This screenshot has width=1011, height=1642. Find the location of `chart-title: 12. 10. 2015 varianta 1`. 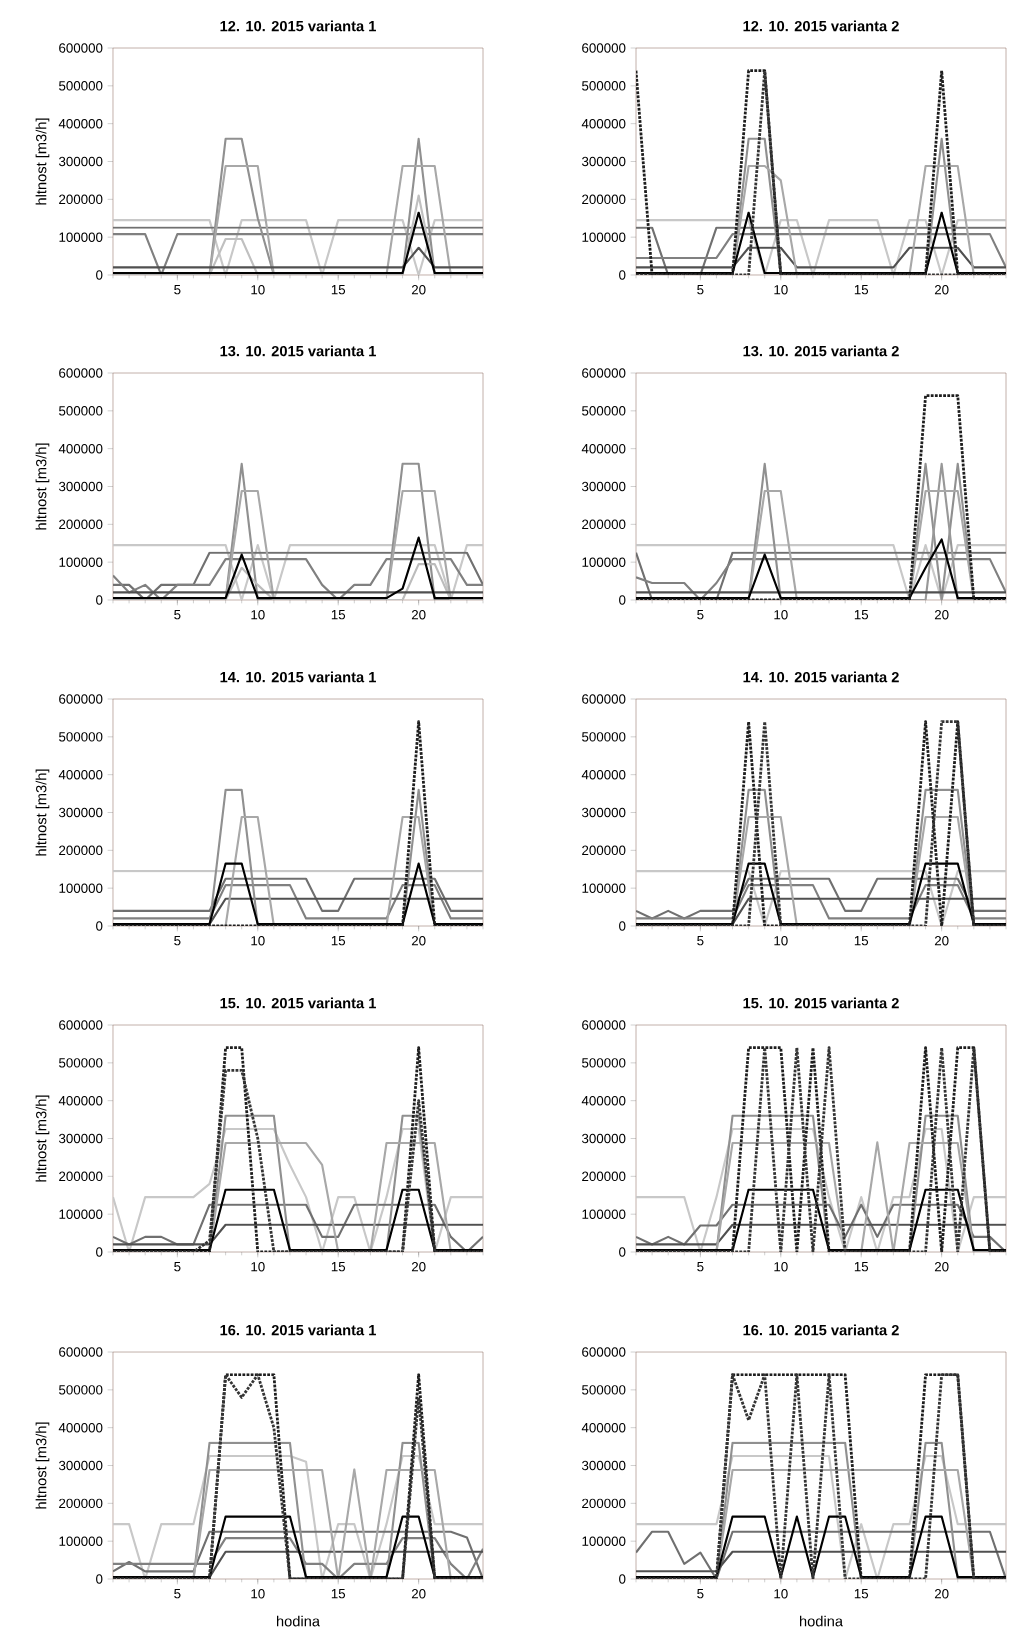

chart-title: 12. 10. 2015 varianta 1 is located at coordinates (298, 26).